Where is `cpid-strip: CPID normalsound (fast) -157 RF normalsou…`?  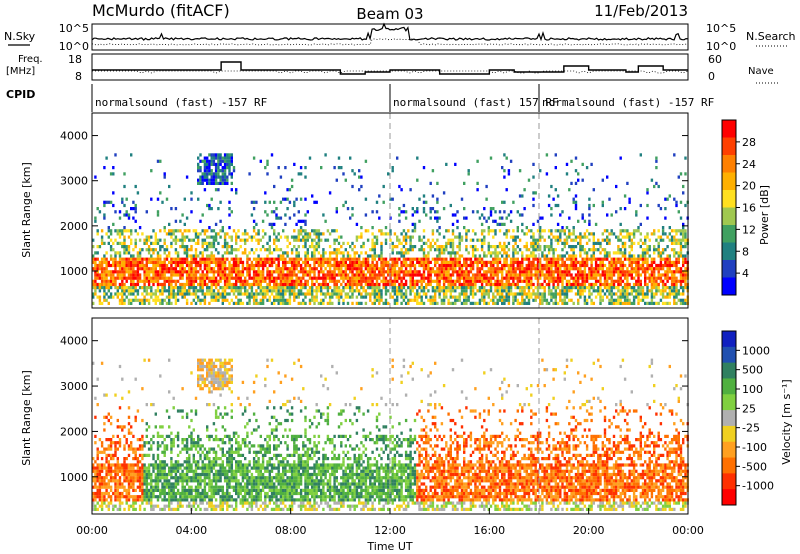
cpid-strip: CPID normalsound (fast) -157 RF normalsou… is located at coordinates (360, 98).